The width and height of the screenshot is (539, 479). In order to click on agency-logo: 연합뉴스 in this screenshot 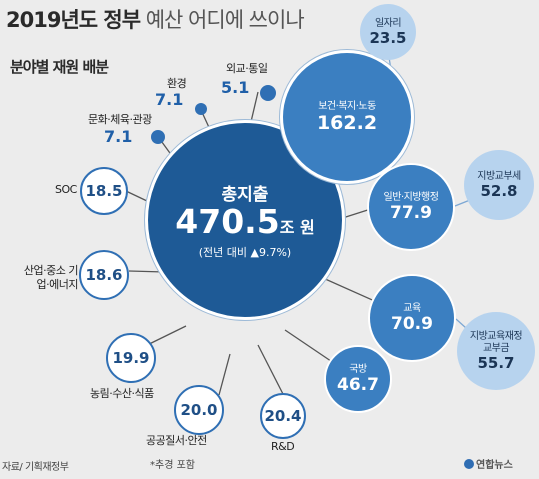, I will do `click(488, 463)`.